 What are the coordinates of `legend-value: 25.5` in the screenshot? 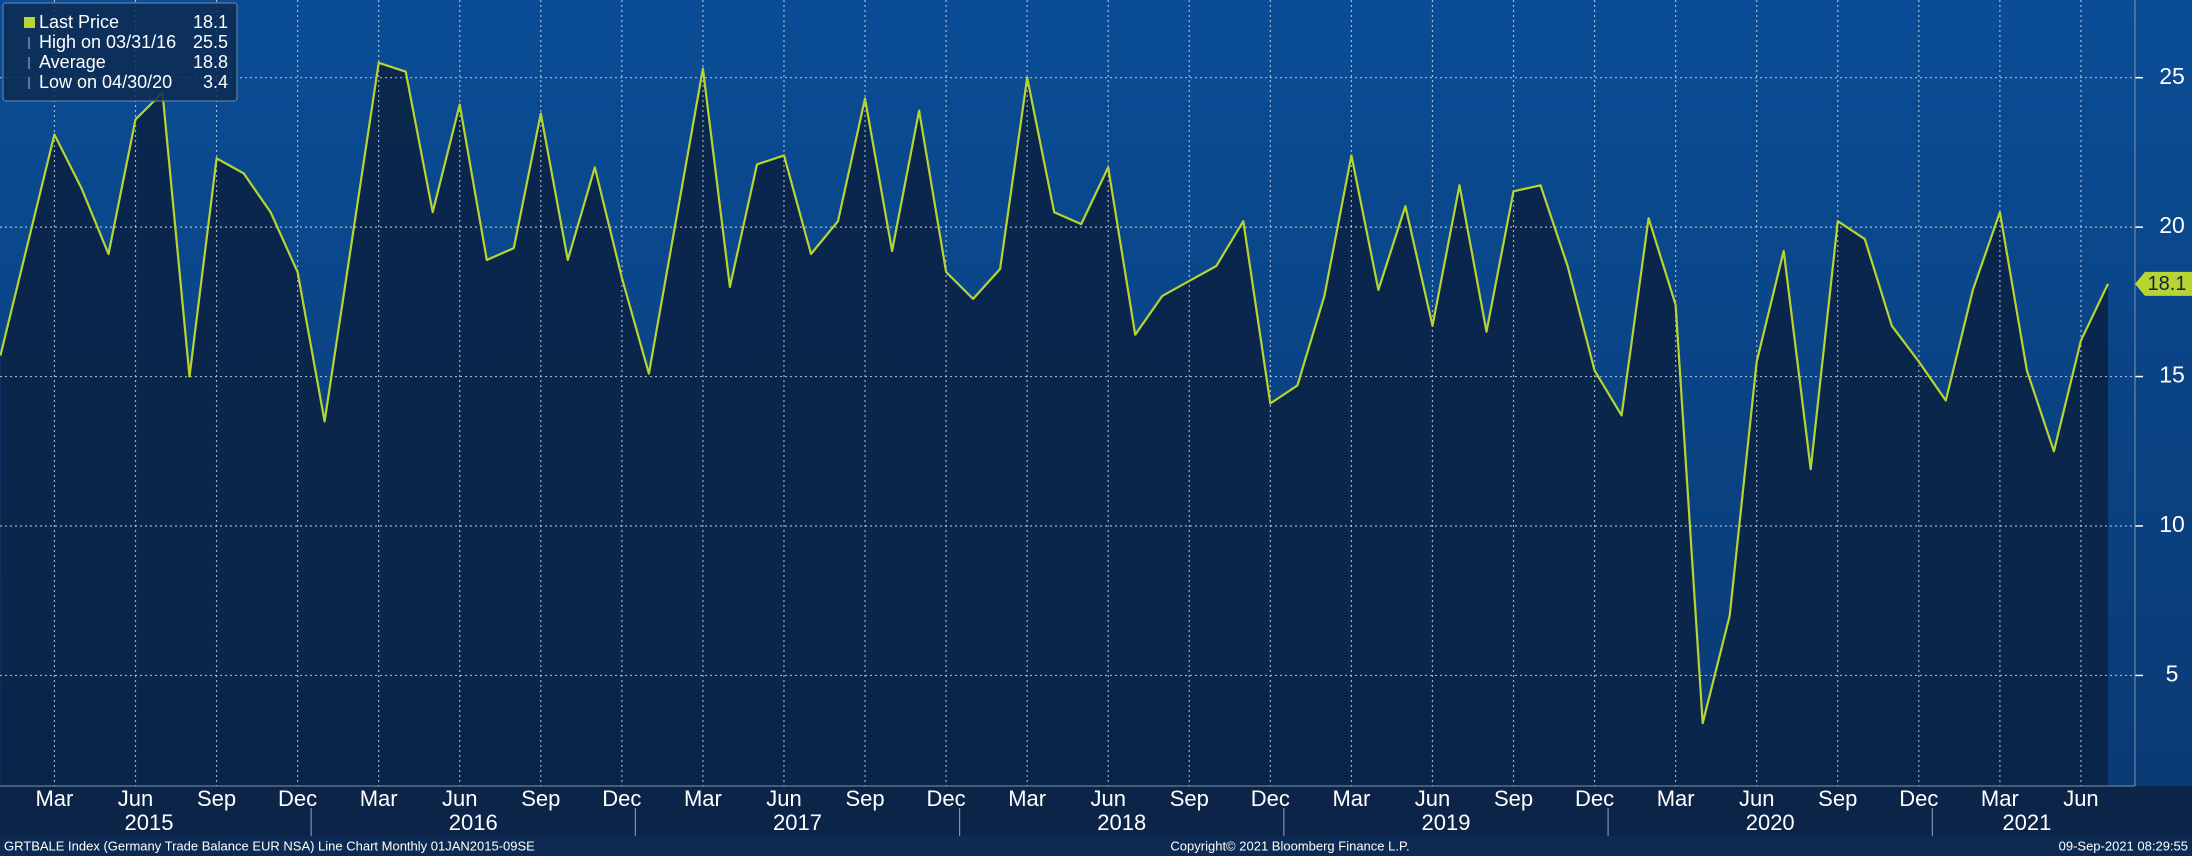 It's located at (210, 42).